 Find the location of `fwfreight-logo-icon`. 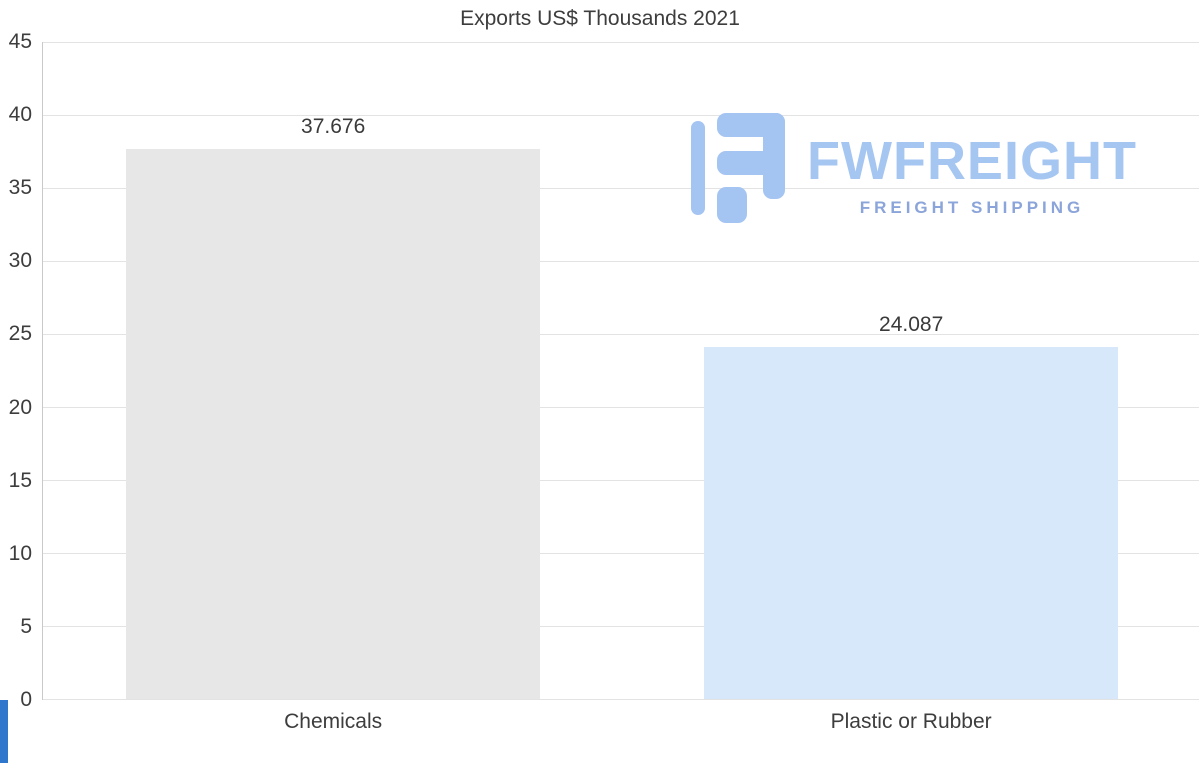

fwfreight-logo-icon is located at coordinates (741, 170).